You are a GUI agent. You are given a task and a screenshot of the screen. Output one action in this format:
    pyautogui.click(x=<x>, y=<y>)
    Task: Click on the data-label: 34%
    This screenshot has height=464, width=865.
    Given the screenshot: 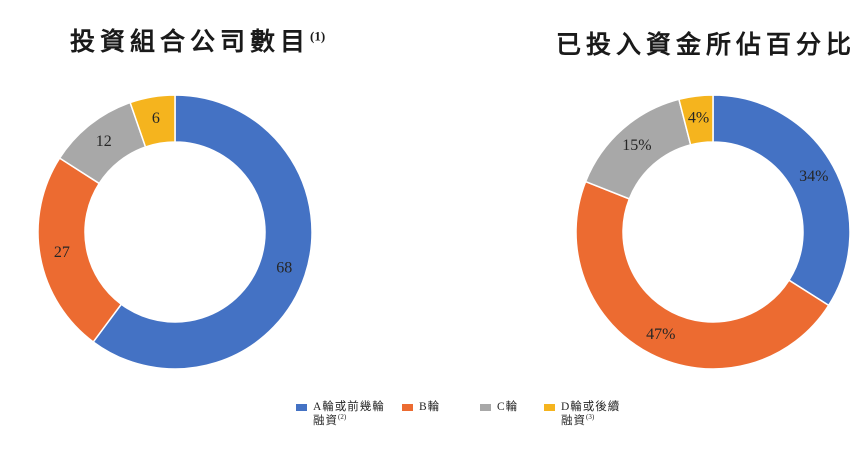 What is the action you would take?
    pyautogui.click(x=813, y=176)
    